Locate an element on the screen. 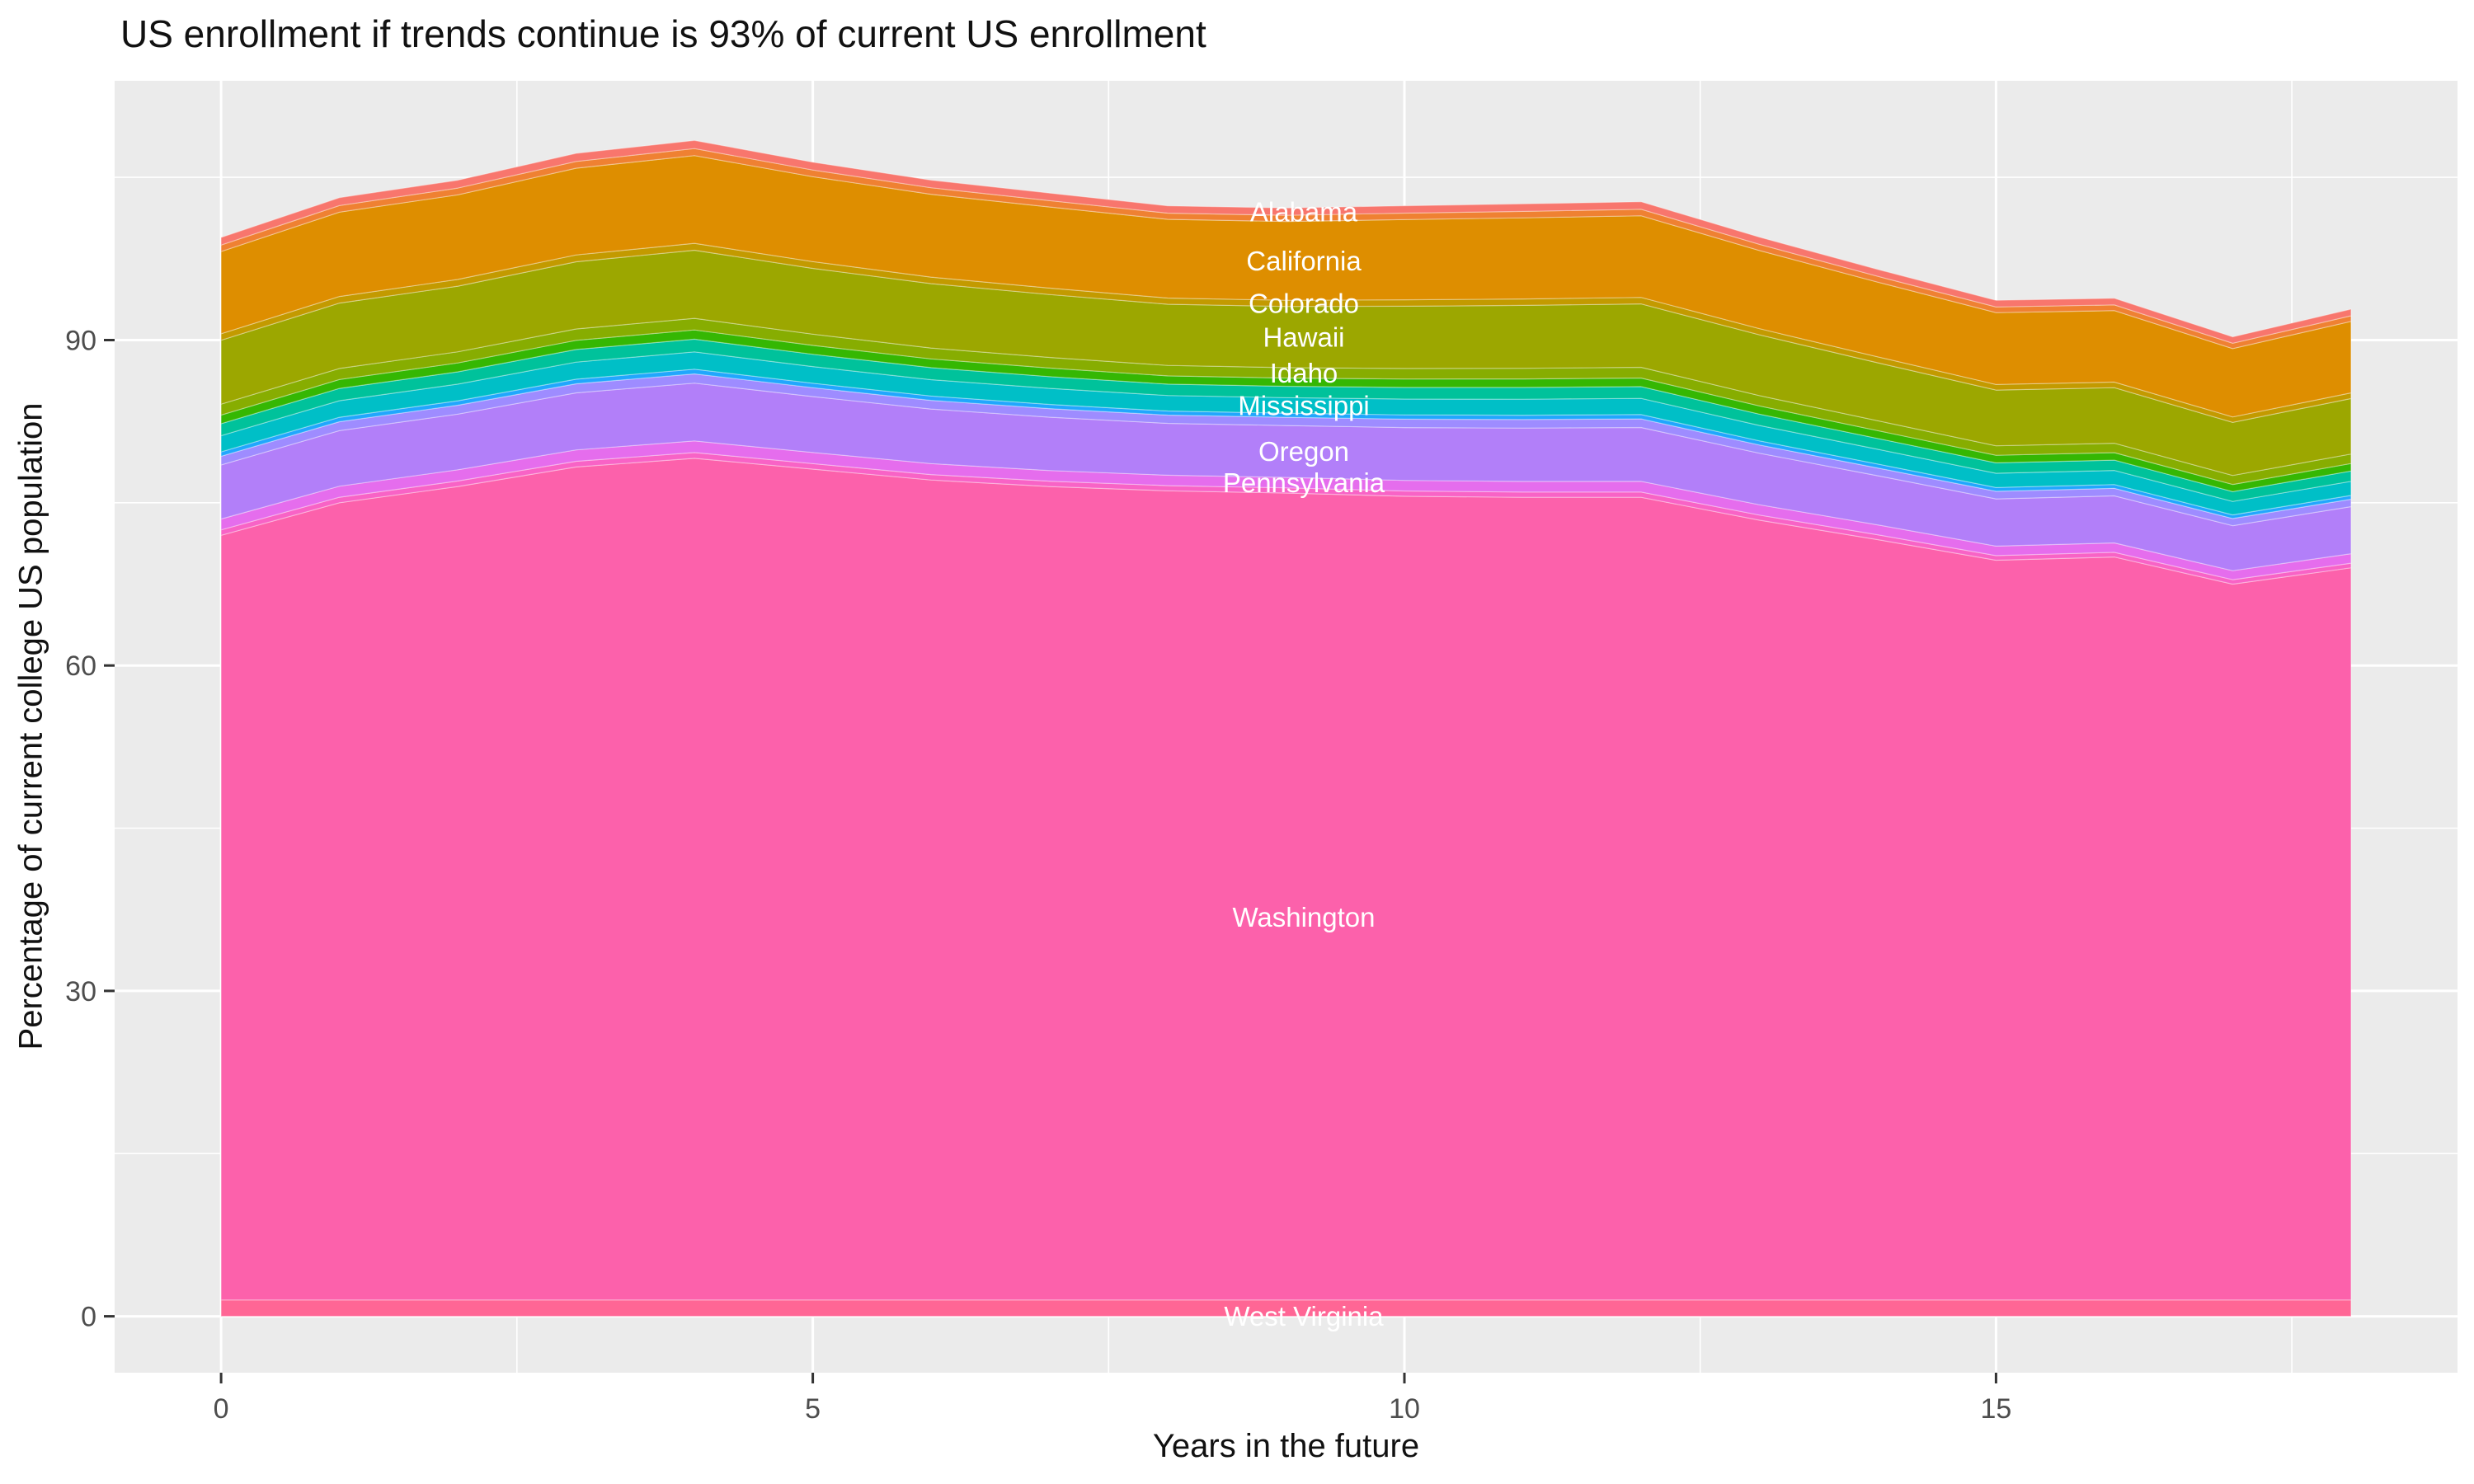 Image resolution: width=2474 pixels, height=1484 pixels. x-tick-label: 10 is located at coordinates (1404, 1409).